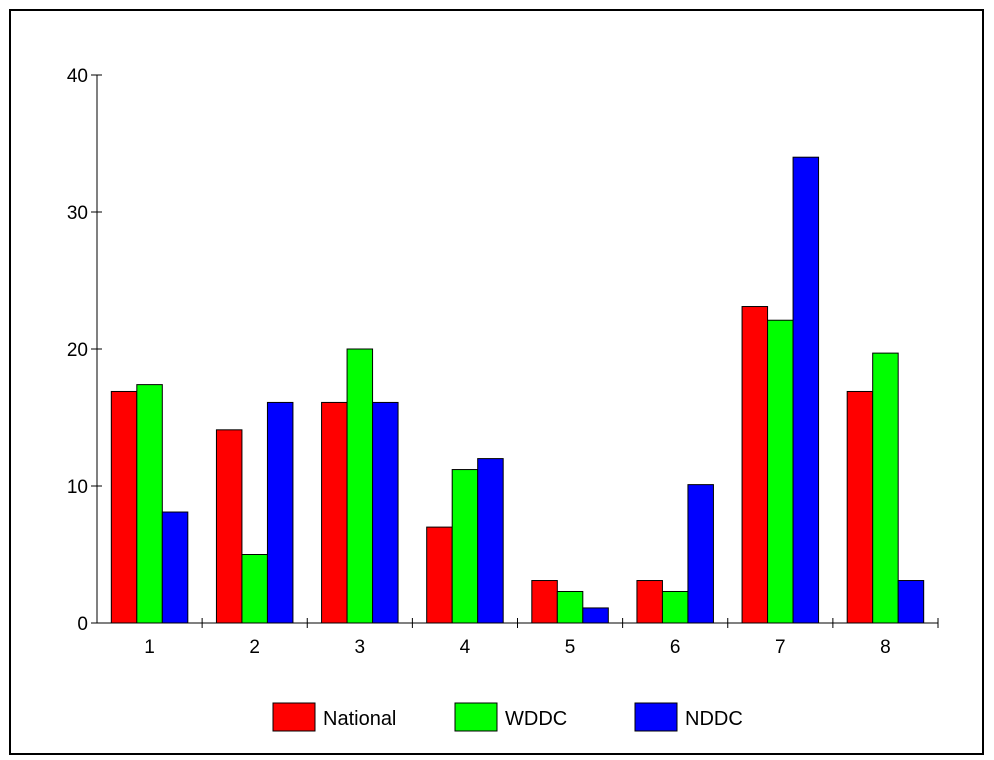  Describe the element at coordinates (570, 647) in the screenshot. I see `x-tick-label: 5` at that location.